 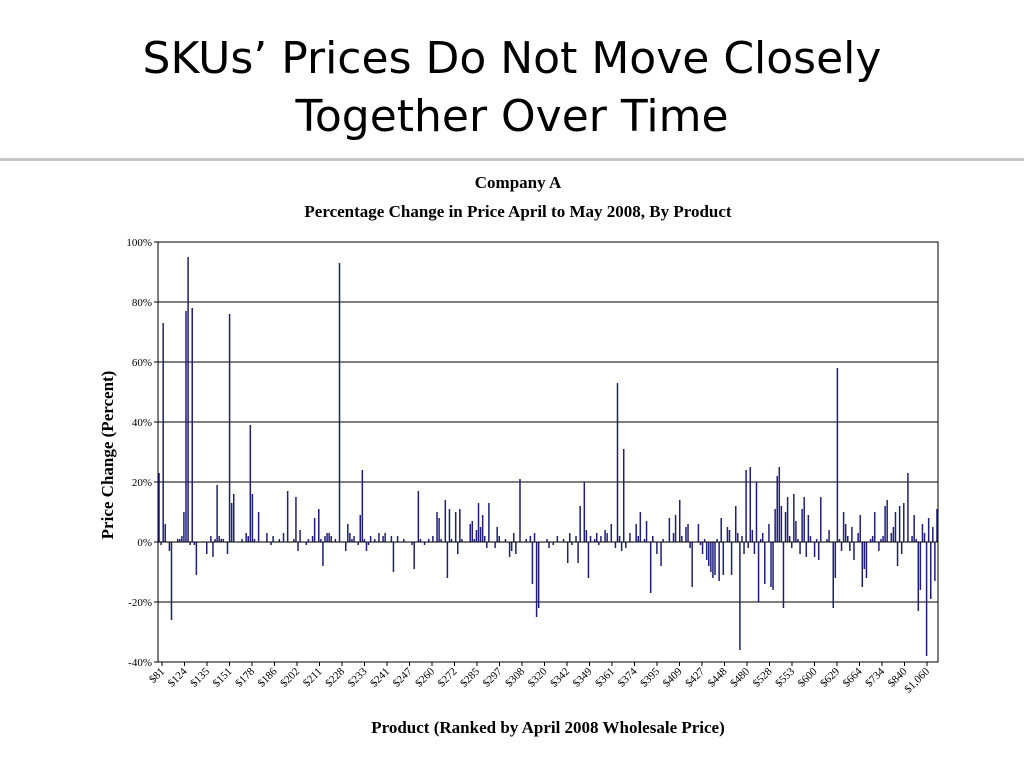 What do you see at coordinates (853, 677) in the screenshot?
I see `x-tick-label: $664` at bounding box center [853, 677].